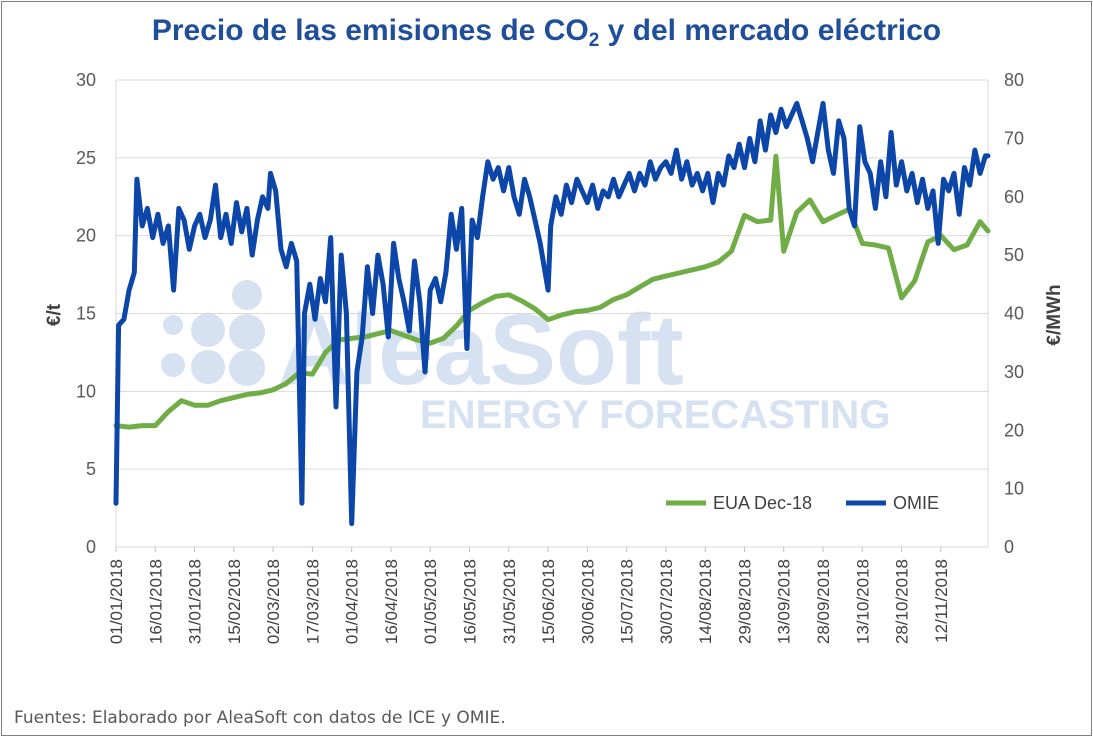 The image size is (1093, 737). What do you see at coordinates (705, 601) in the screenshot?
I see `x-tick-label: 14/08/2018` at bounding box center [705, 601].